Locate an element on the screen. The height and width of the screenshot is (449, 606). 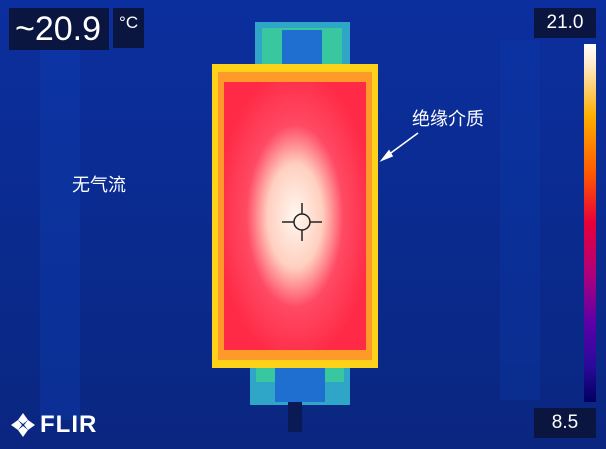
right-shade is located at coordinates (520, 220).